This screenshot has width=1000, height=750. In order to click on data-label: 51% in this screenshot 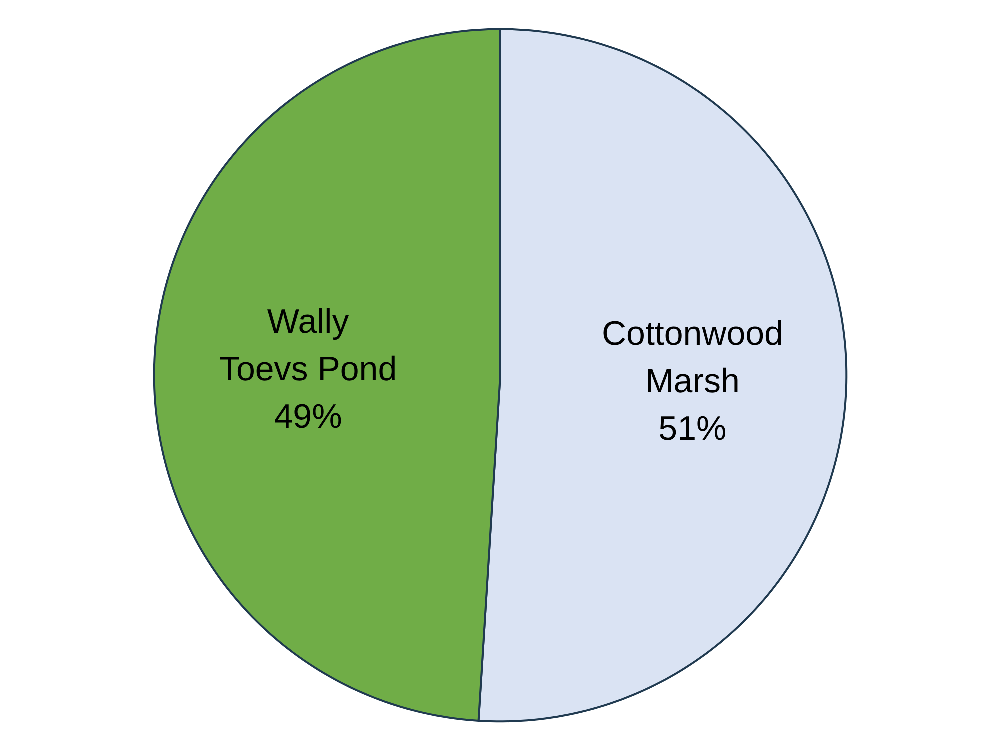, I will do `click(692, 429)`.